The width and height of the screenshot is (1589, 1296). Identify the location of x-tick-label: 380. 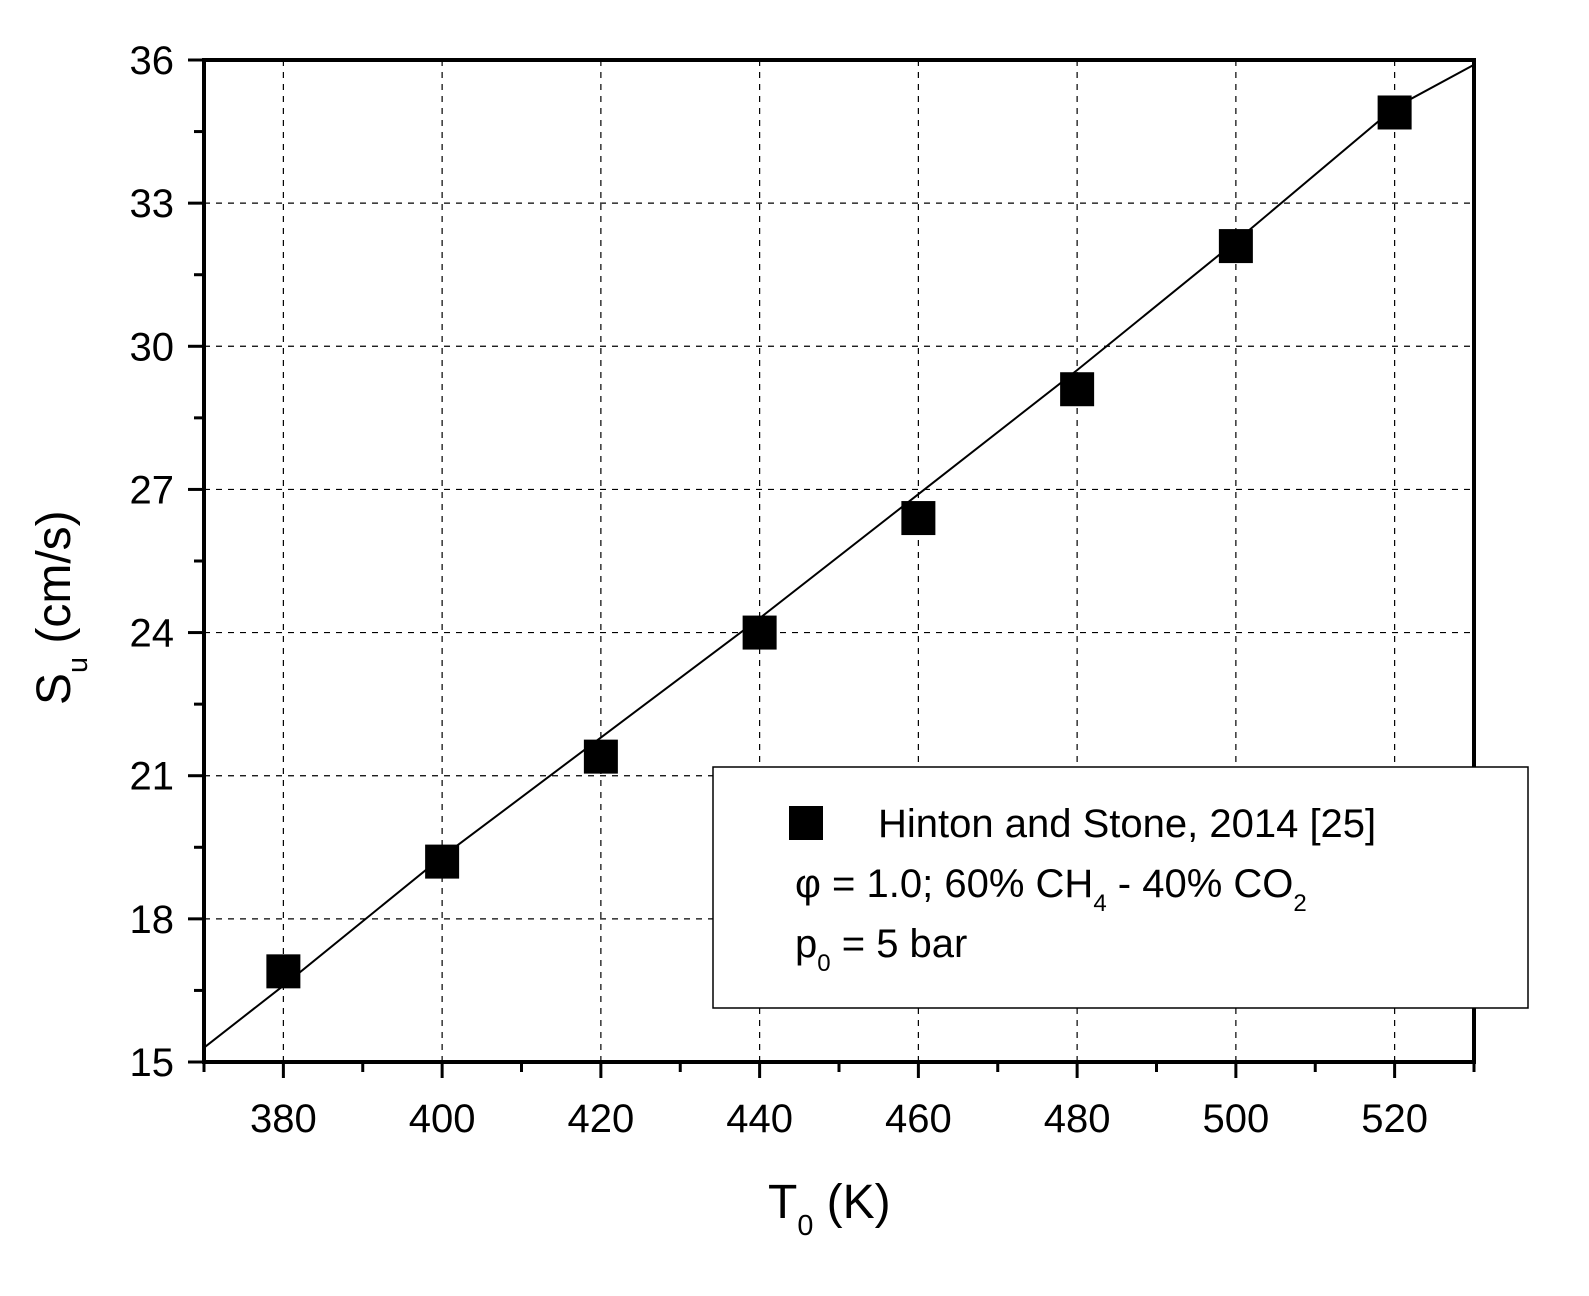
(283, 1119).